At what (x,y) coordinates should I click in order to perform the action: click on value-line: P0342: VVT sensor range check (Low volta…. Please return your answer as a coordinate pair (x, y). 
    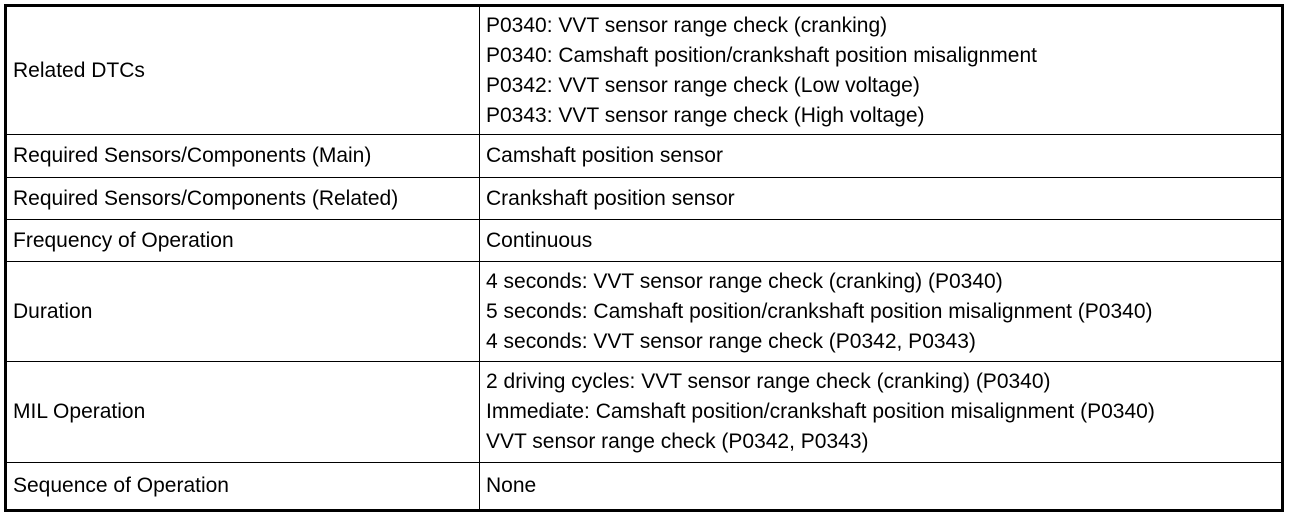
    Looking at the image, I should click on (703, 85).